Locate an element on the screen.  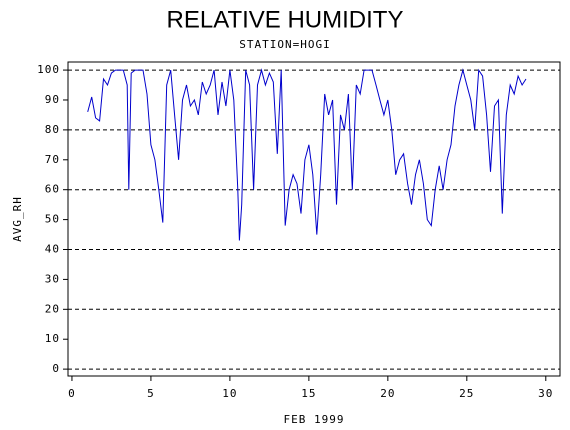
x-tick-label: 30 is located at coordinates (545, 393).